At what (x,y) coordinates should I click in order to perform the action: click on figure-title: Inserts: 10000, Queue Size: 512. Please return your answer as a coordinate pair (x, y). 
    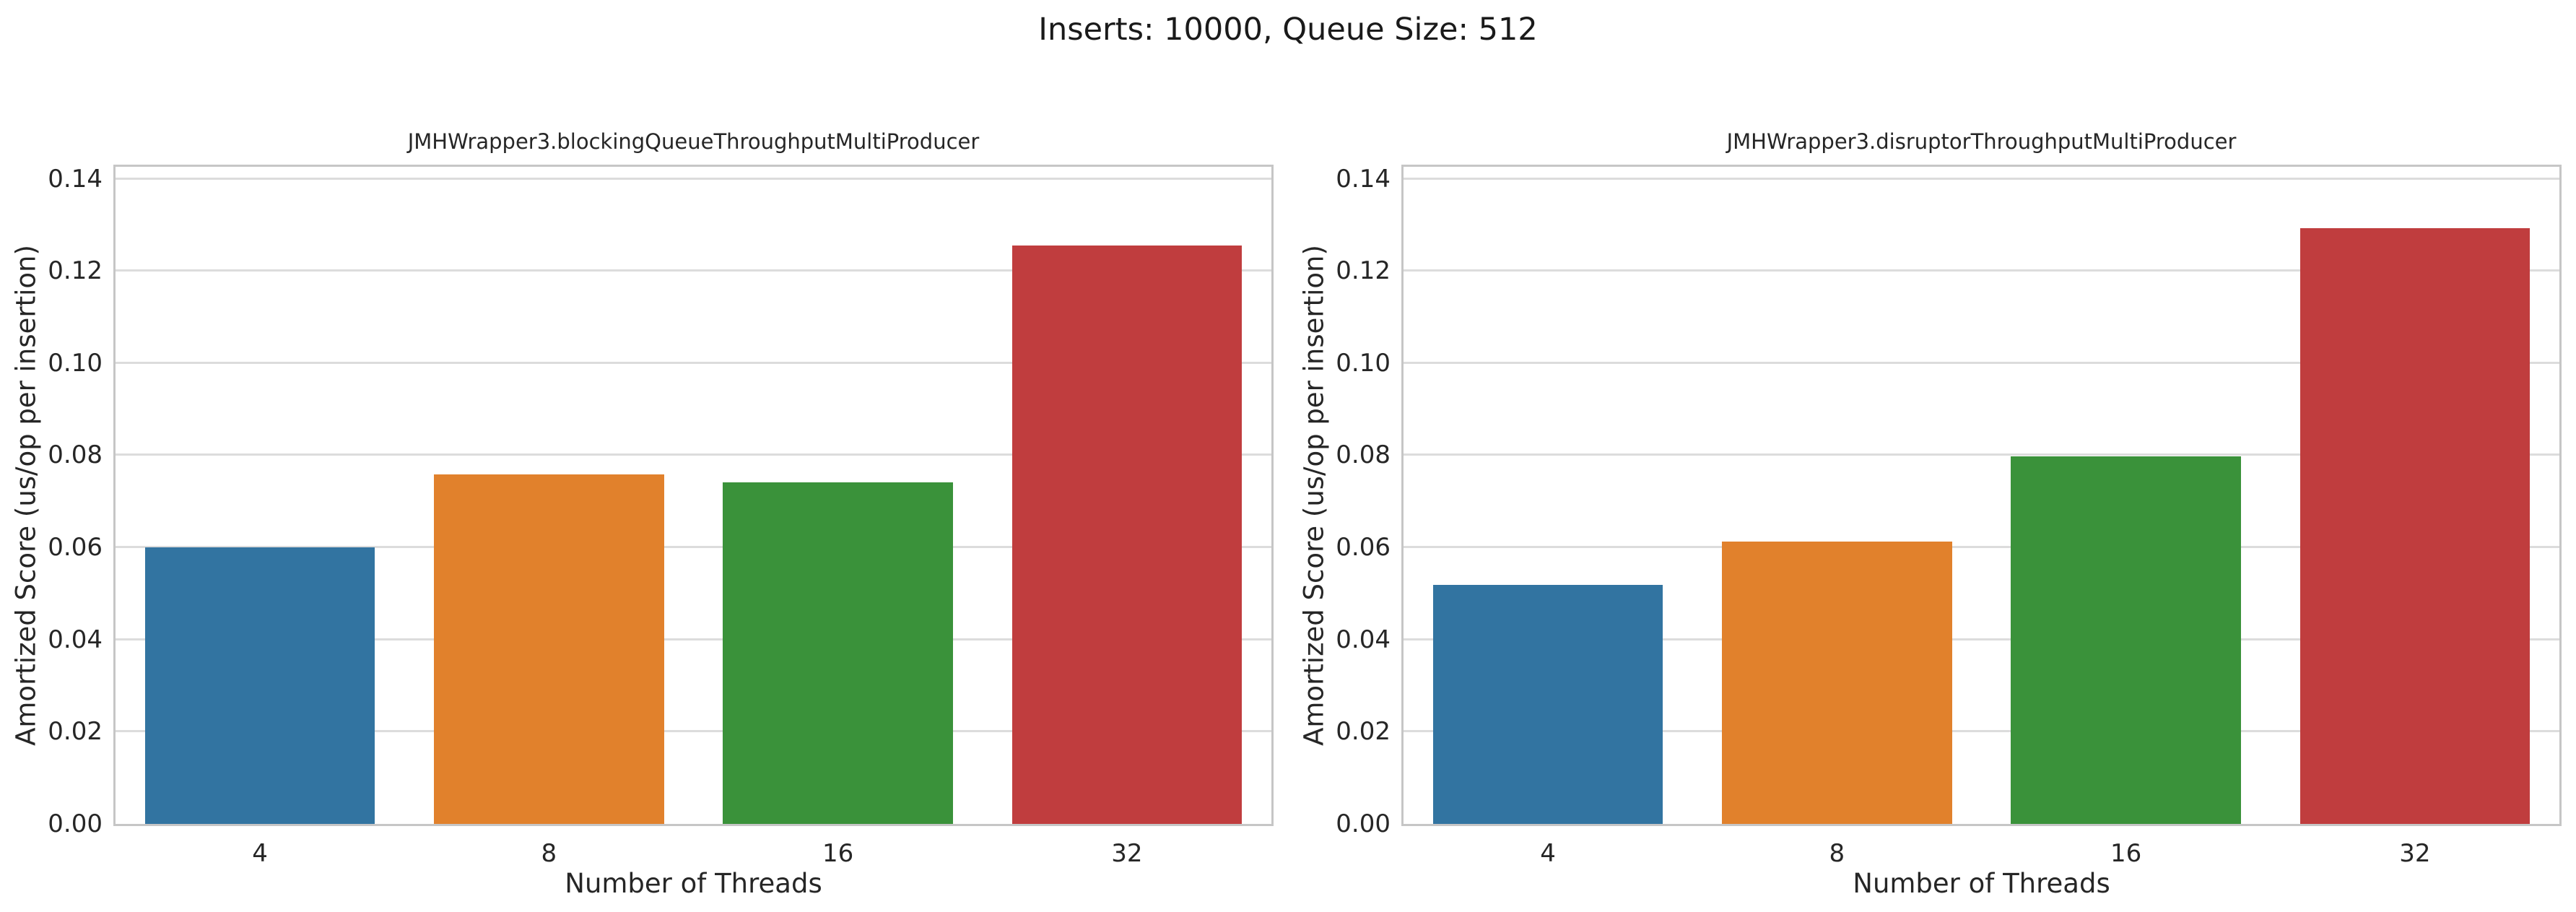
    Looking at the image, I should click on (1288, 30).